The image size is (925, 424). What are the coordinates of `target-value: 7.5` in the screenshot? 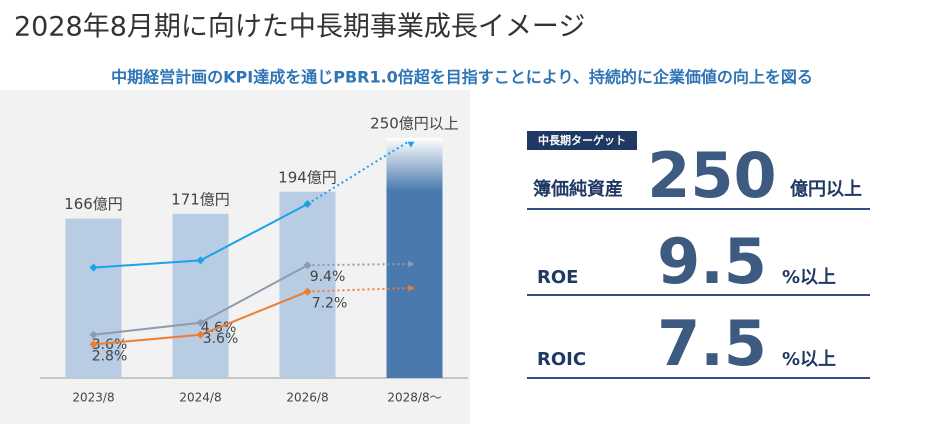 It's located at (712, 343).